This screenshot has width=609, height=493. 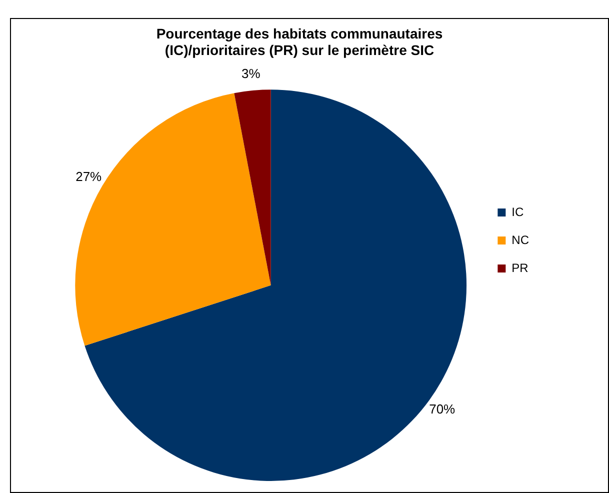 What do you see at coordinates (299, 41) in the screenshot?
I see `chart-title: Pourcentage des habitats communautaires (IC)/prioritaires (PR) sur le perimètre SIC` at bounding box center [299, 41].